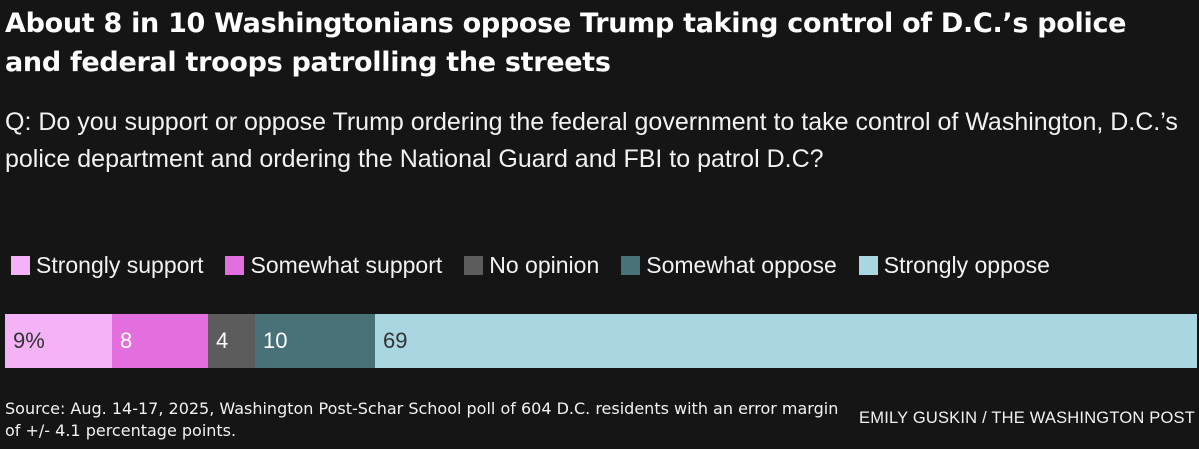  What do you see at coordinates (231, 341) in the screenshot?
I see `bar-segment-no-opinion: 4` at bounding box center [231, 341].